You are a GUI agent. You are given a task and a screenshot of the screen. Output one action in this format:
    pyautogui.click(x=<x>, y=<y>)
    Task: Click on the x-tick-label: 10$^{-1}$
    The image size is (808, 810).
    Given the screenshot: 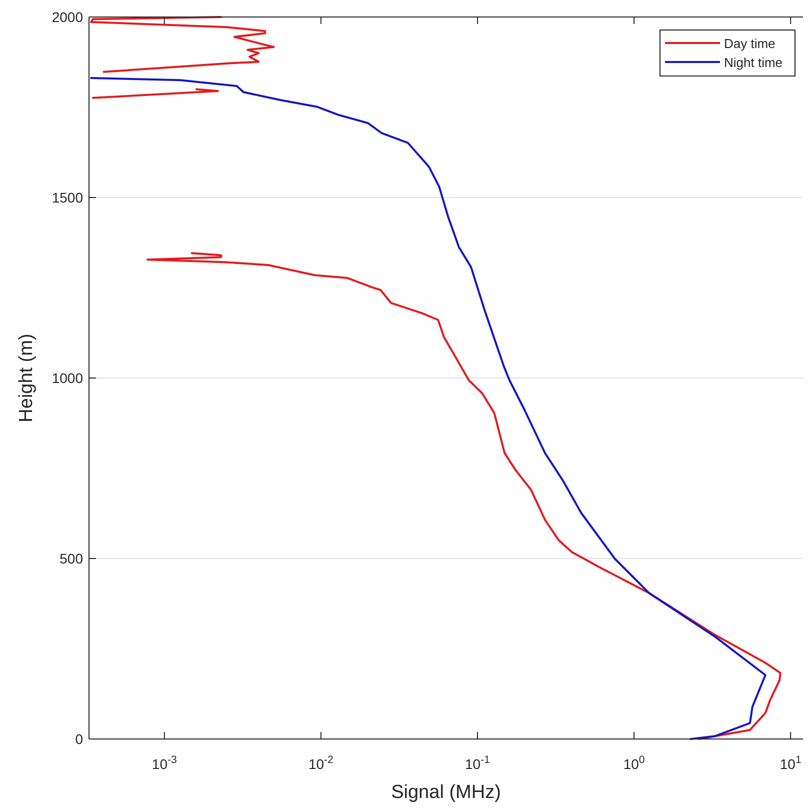 What is the action you would take?
    pyautogui.click(x=477, y=763)
    